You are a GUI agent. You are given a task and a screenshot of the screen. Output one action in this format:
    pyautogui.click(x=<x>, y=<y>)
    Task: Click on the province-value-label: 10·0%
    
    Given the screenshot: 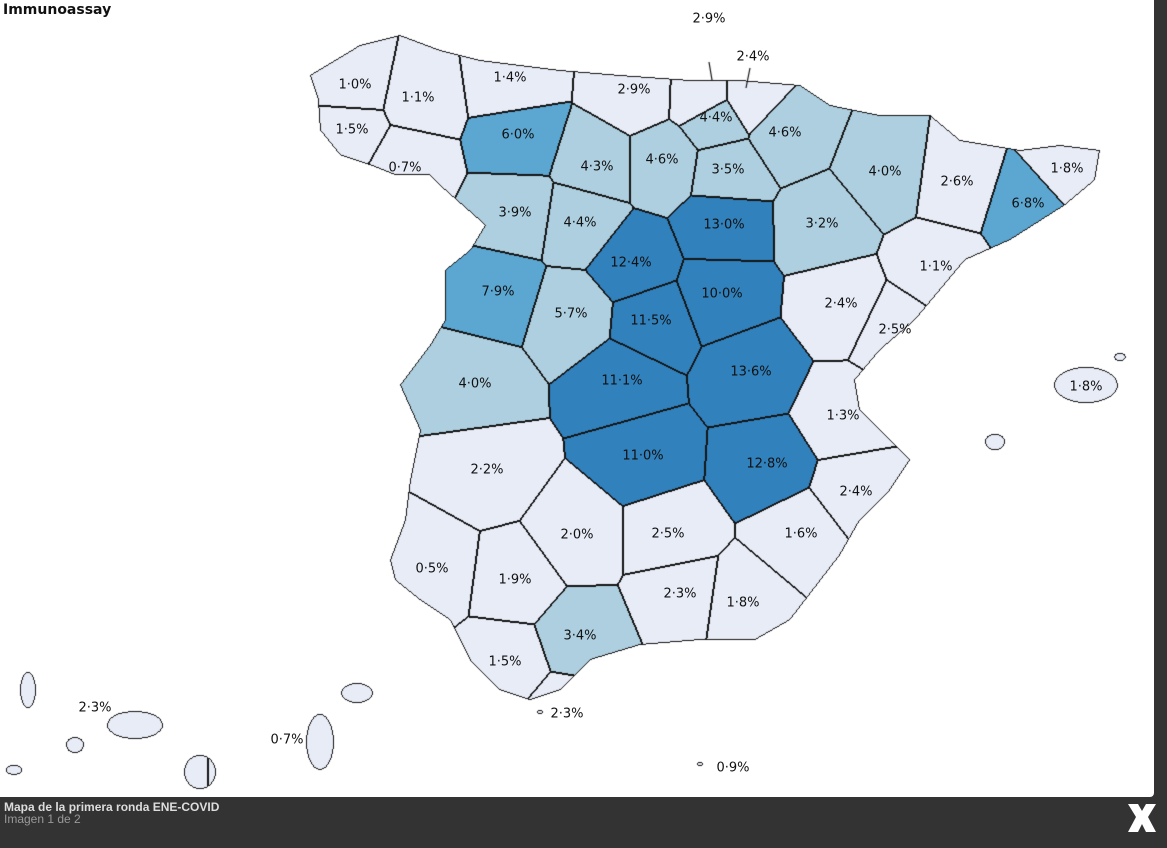 What is the action you would take?
    pyautogui.click(x=722, y=294)
    